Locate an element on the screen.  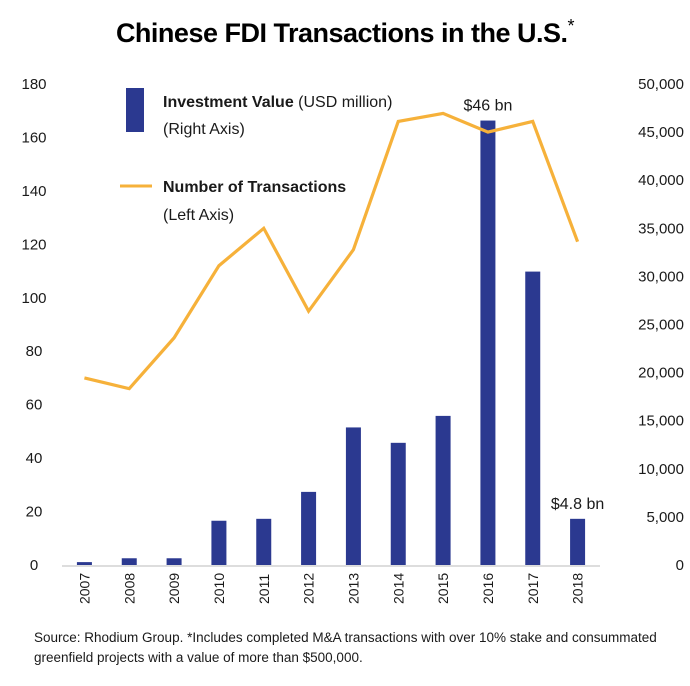
legend-bar-swatch is located at coordinates (135, 110).